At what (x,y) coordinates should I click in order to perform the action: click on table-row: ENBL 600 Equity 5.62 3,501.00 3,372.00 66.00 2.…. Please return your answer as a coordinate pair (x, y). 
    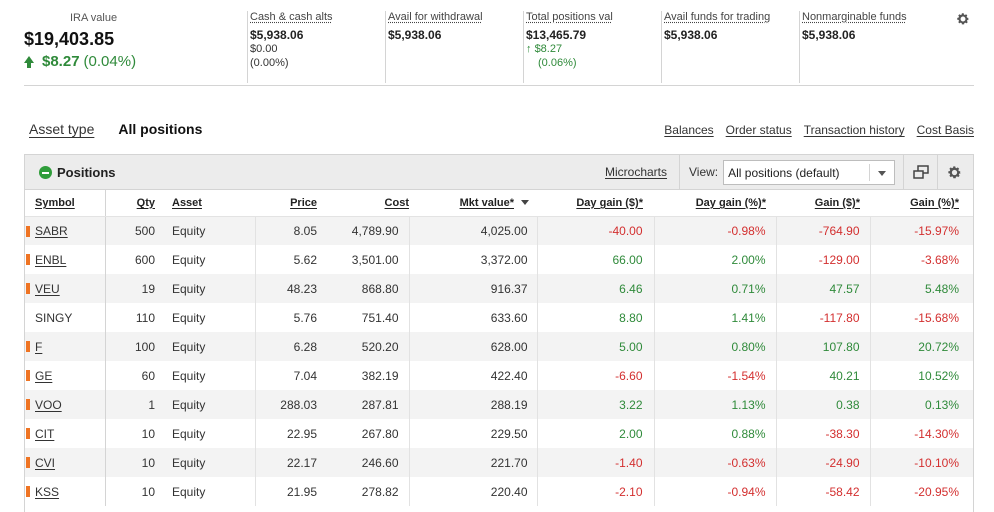
    Looking at the image, I should click on (499, 259).